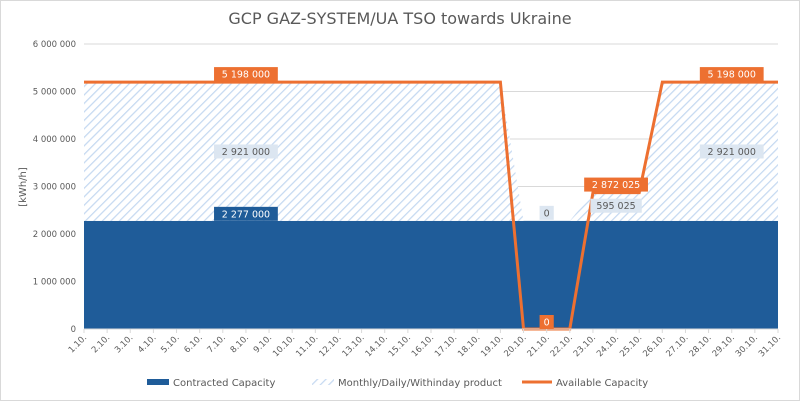 The image size is (800, 401). Describe the element at coordinates (330, 346) in the screenshot. I see `x-tick-label: 12.10.` at that location.